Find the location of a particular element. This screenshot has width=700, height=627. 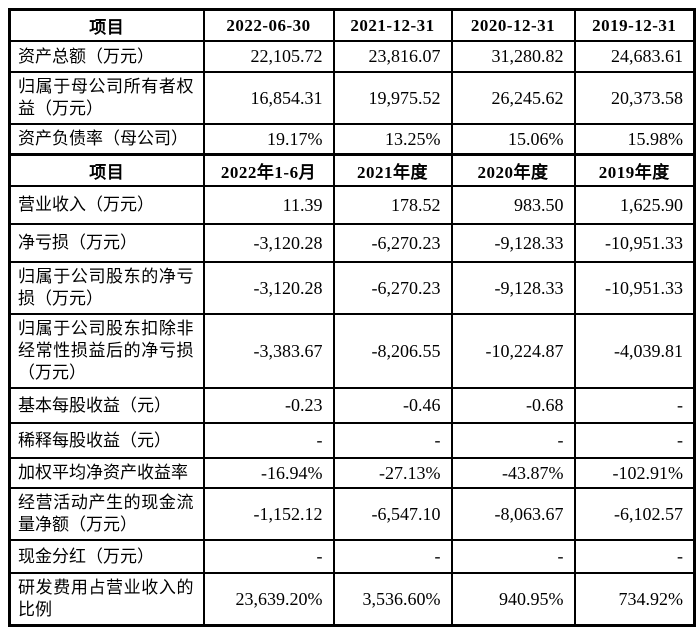

cell-value: -27.13% is located at coordinates (392, 473).